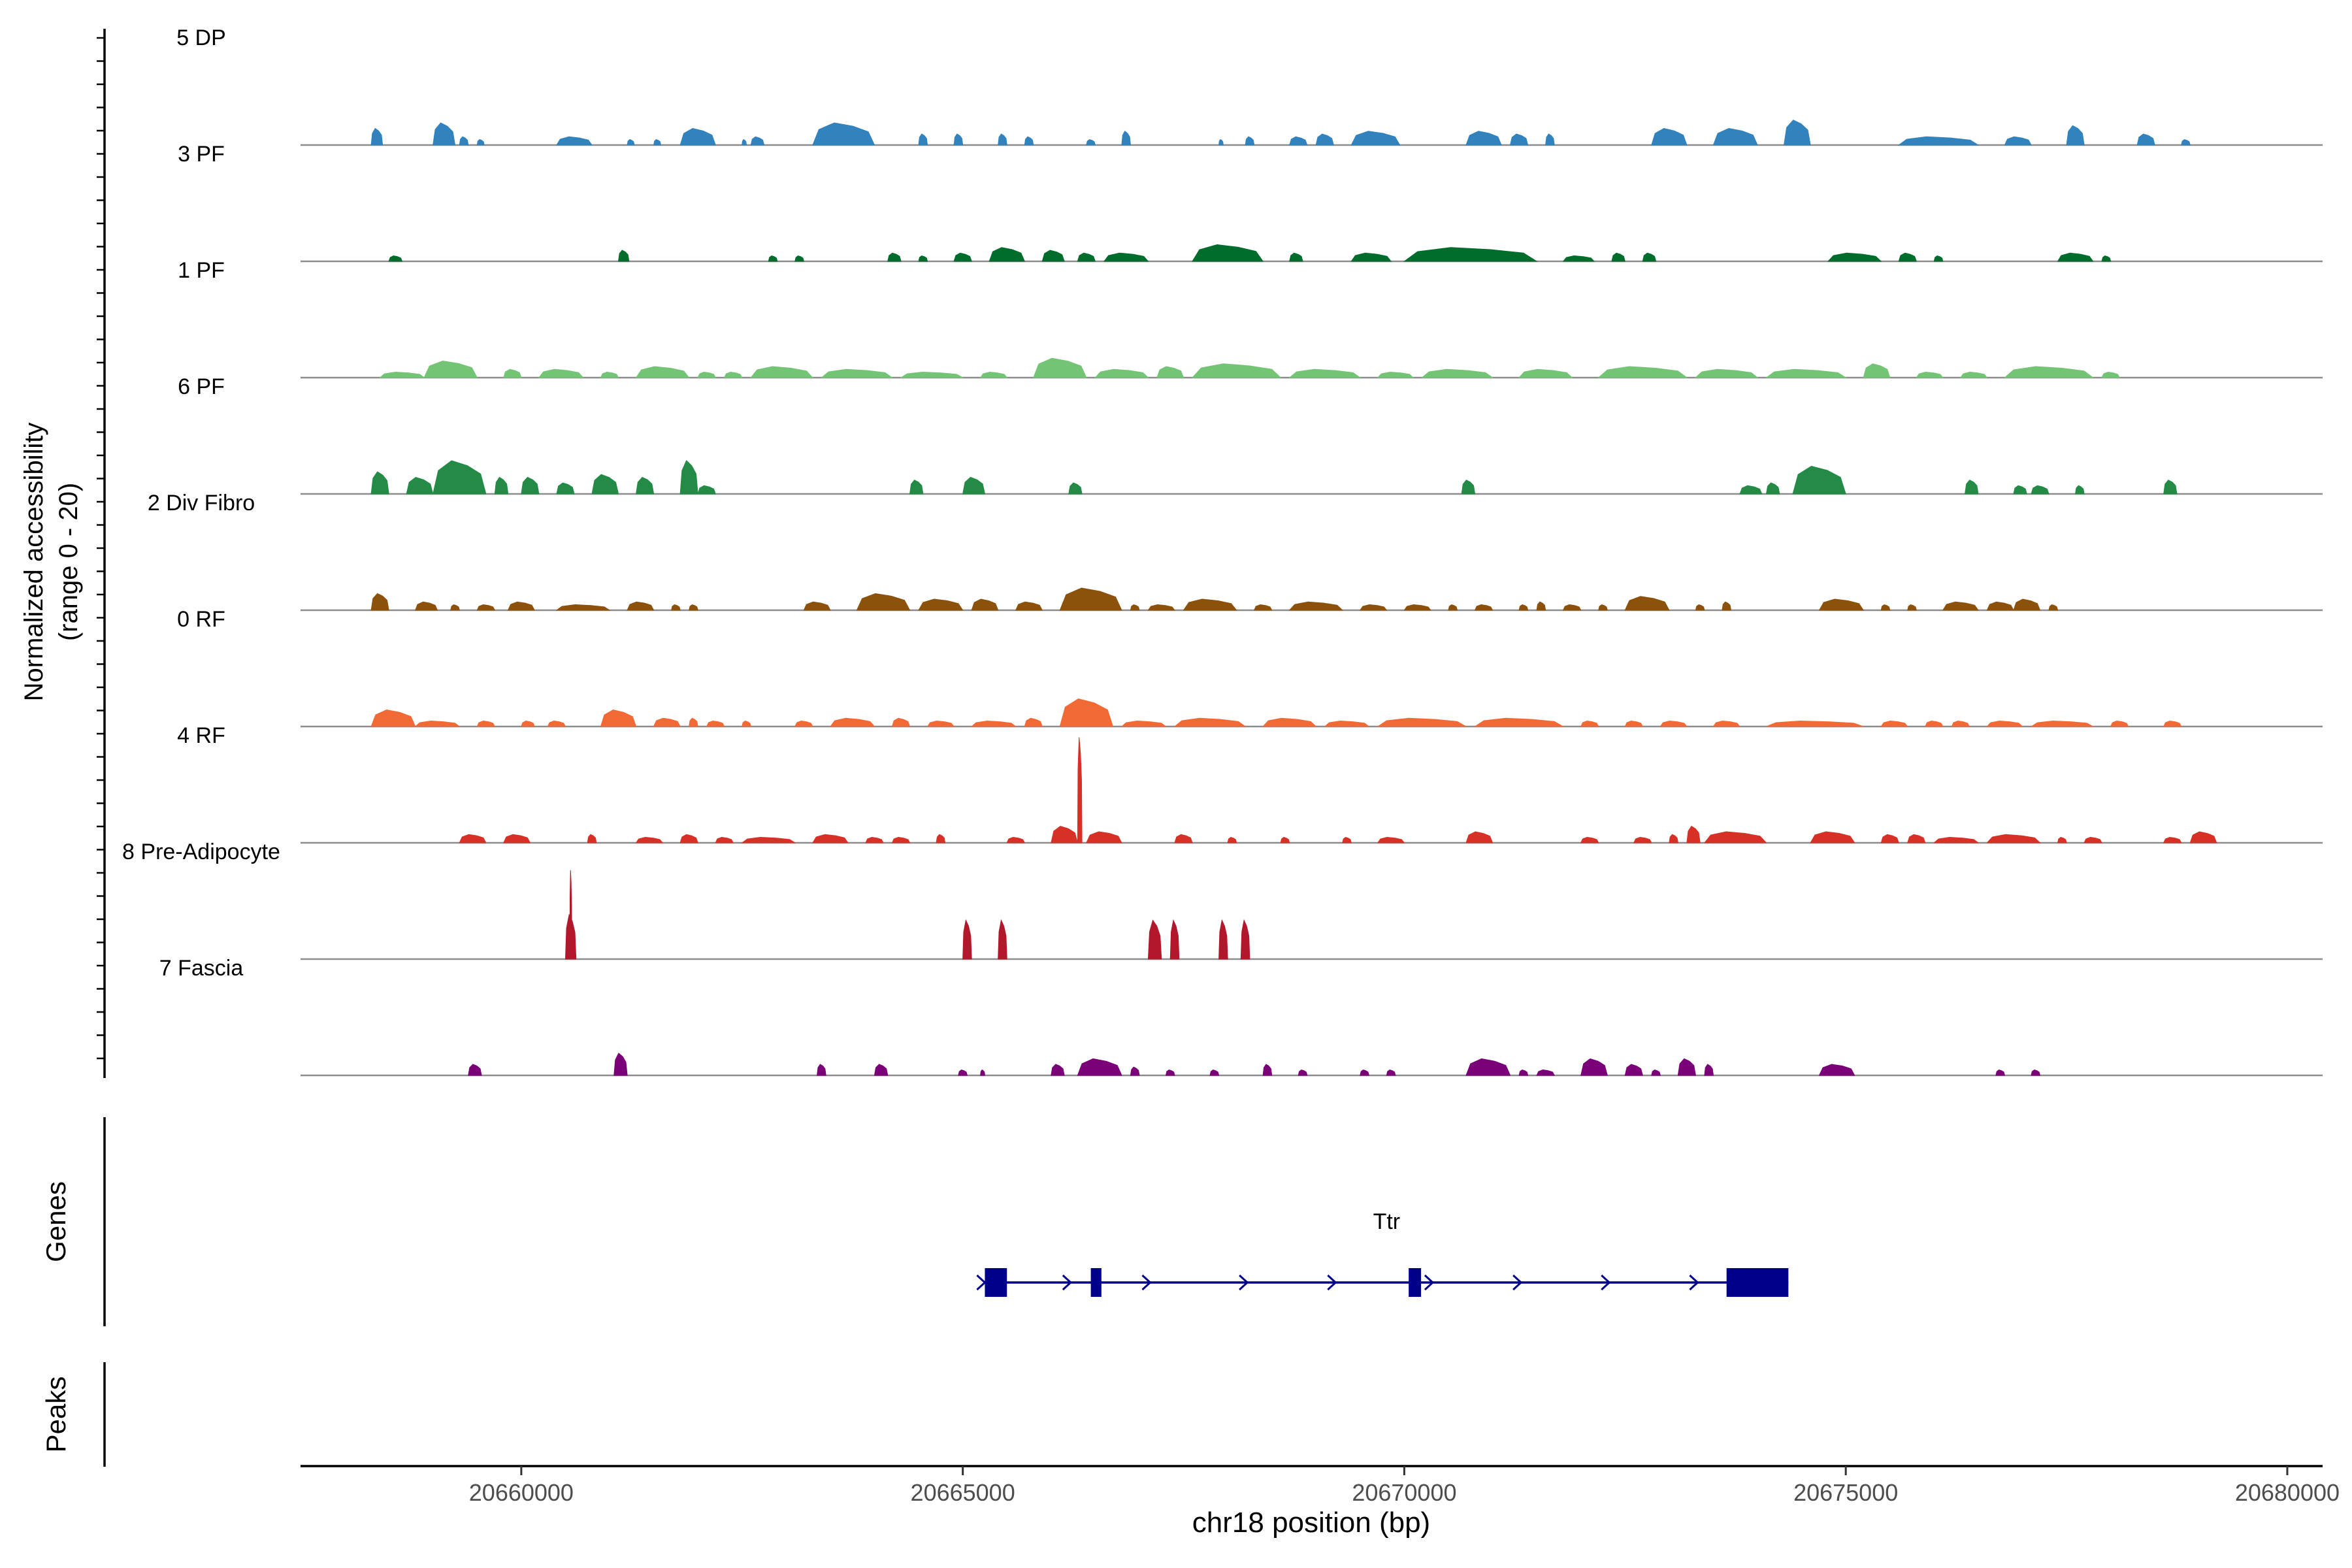 The image size is (2352, 1568). What do you see at coordinates (1404, 1486) in the screenshot?
I see `x-axis-ticks: 20660000 20665000 20670000 20675000 20680000` at bounding box center [1404, 1486].